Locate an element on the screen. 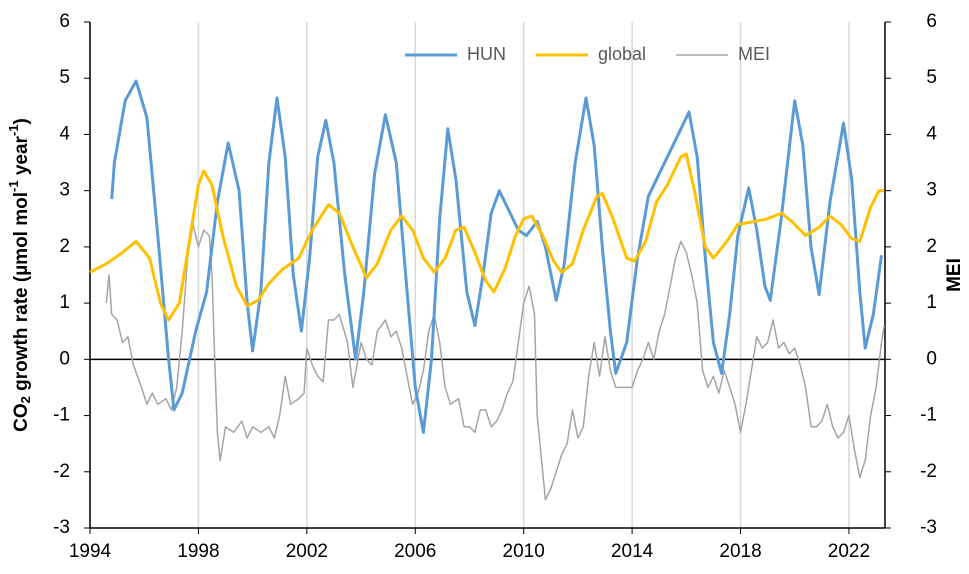 The width and height of the screenshot is (969, 574). y2-tick-label: 5 is located at coordinates (931, 77).